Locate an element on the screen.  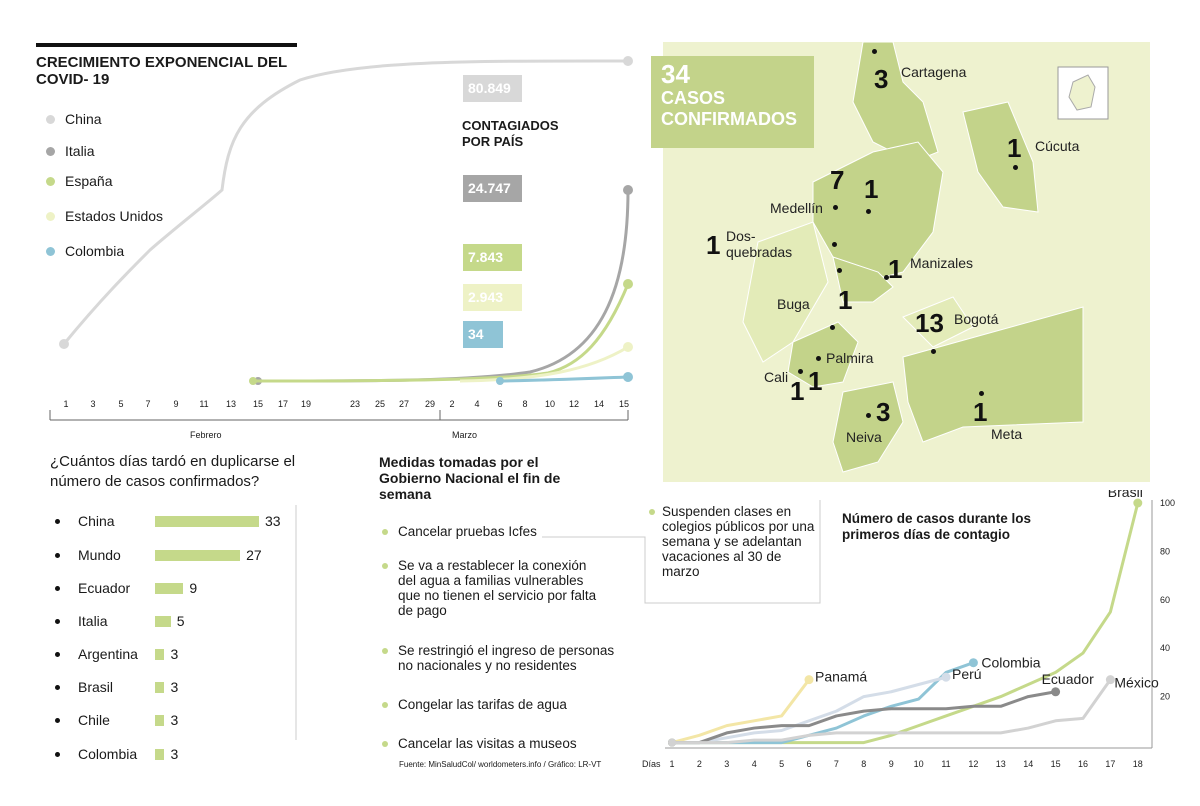
bar-row: Mundo 27 is located at coordinates (158, 555).